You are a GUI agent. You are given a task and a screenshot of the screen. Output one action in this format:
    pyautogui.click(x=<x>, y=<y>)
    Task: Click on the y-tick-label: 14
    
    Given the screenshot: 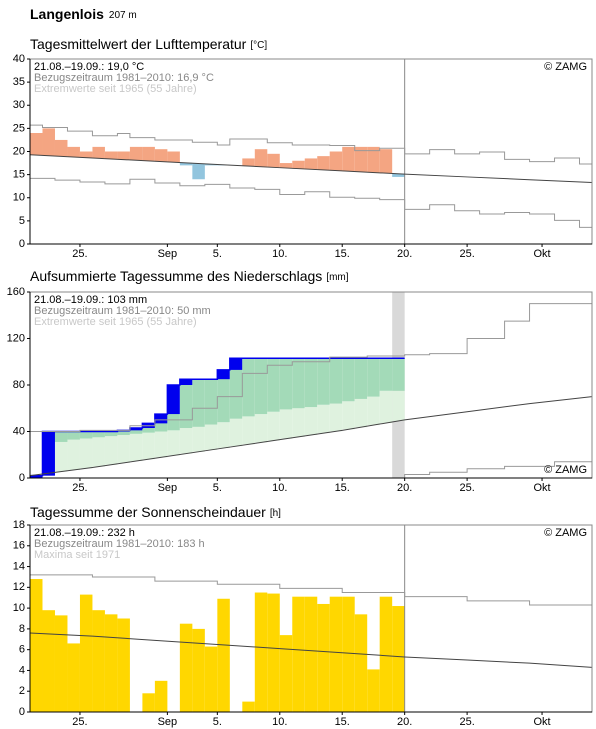 What is the action you would take?
    pyautogui.click(x=19, y=566)
    